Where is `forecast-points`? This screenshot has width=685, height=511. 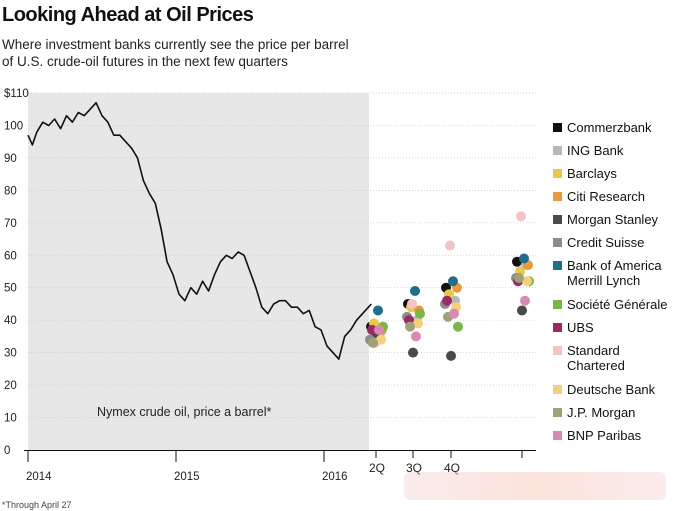
forecast-points is located at coordinates (449, 286).